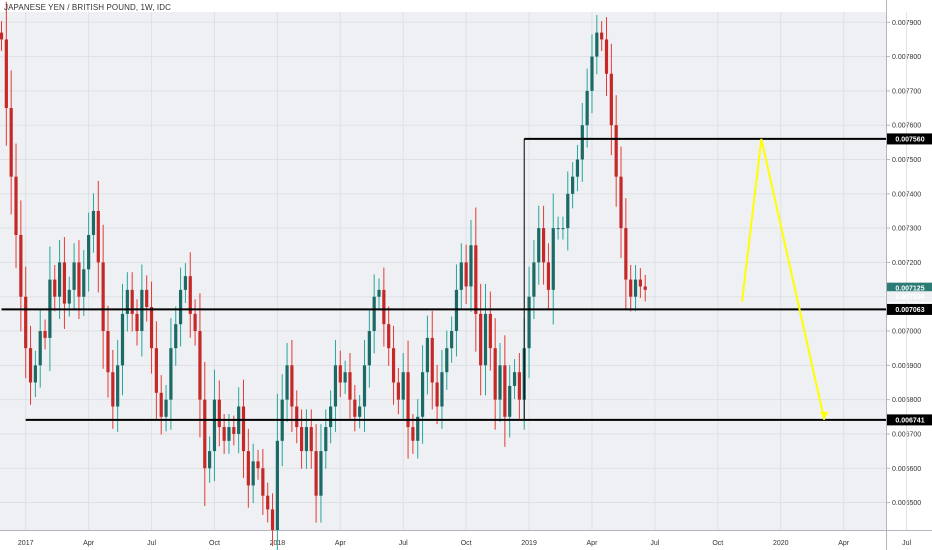 The image size is (932, 550). Describe the element at coordinates (909, 297) in the screenshot. I see `price-tag-label: 0.007100` at that location.